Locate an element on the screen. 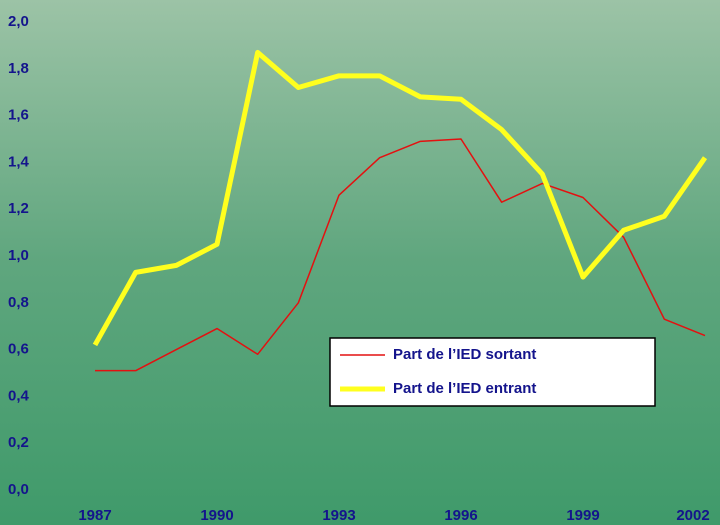 The height and width of the screenshot is (525, 720). y-tick-label: 2,0 is located at coordinates (18, 21).